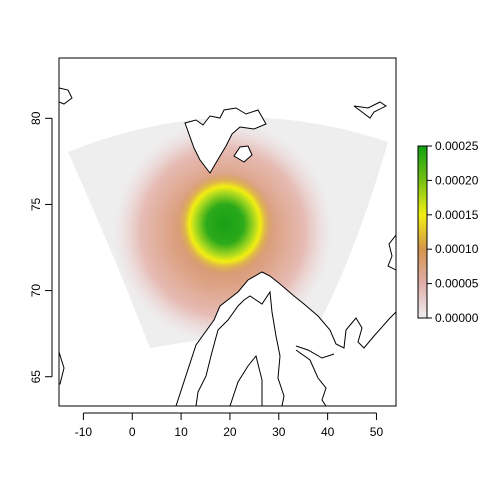  I want to click on y-tick-label: 80, so click(36, 118).